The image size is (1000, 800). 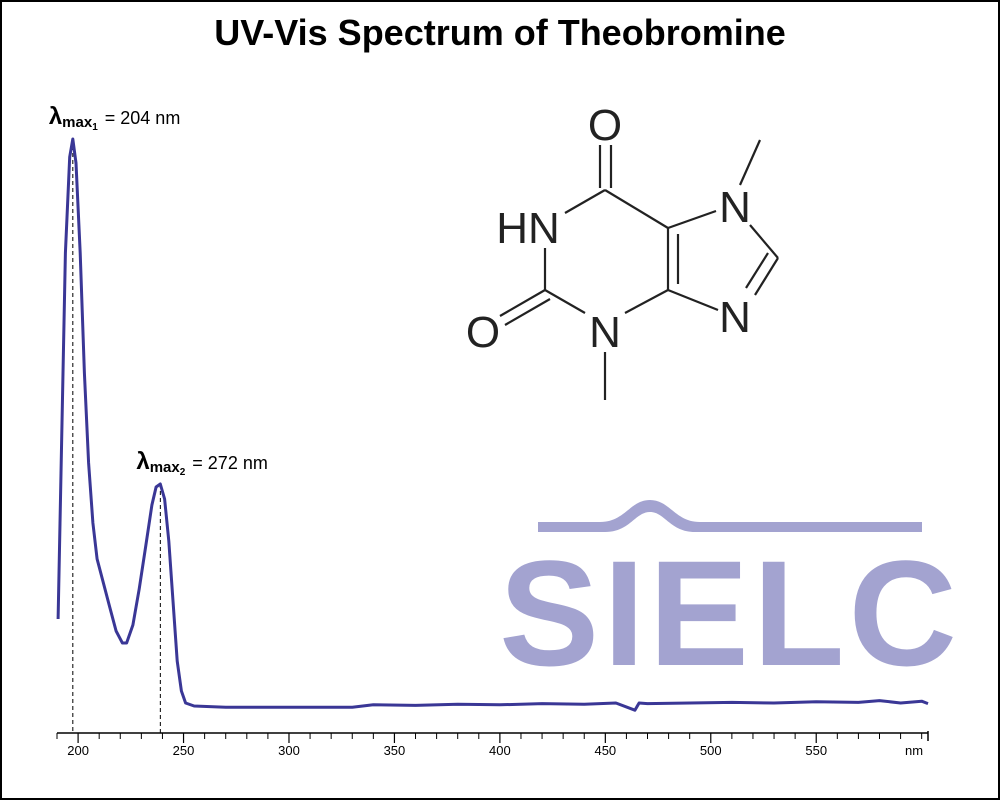 I want to click on x-tick-label: 300, so click(x=289, y=750).